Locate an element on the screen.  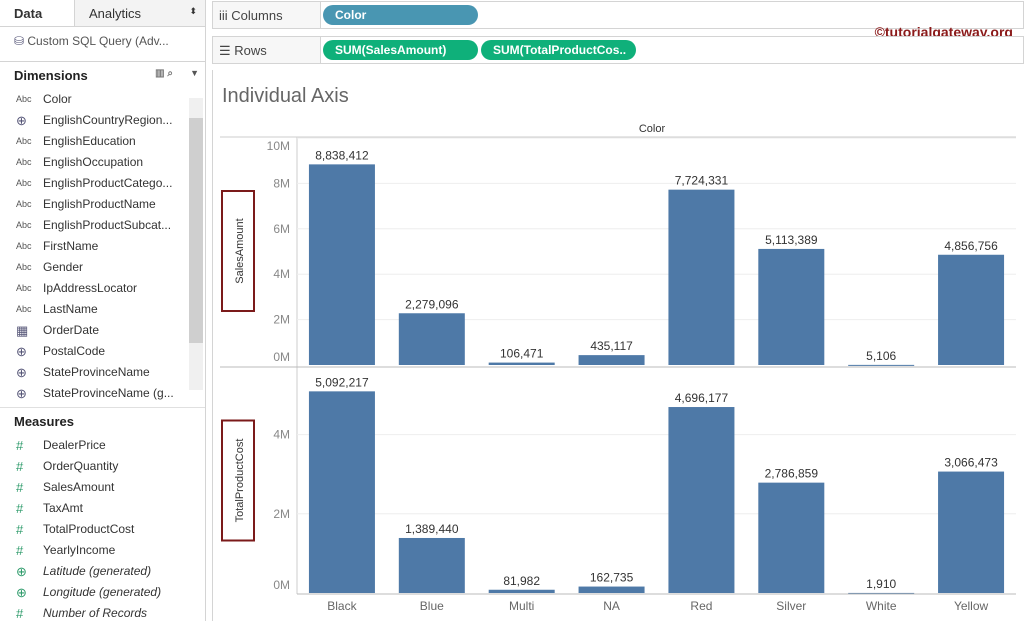
dimension-label: OrderDate is located at coordinates (71, 330).